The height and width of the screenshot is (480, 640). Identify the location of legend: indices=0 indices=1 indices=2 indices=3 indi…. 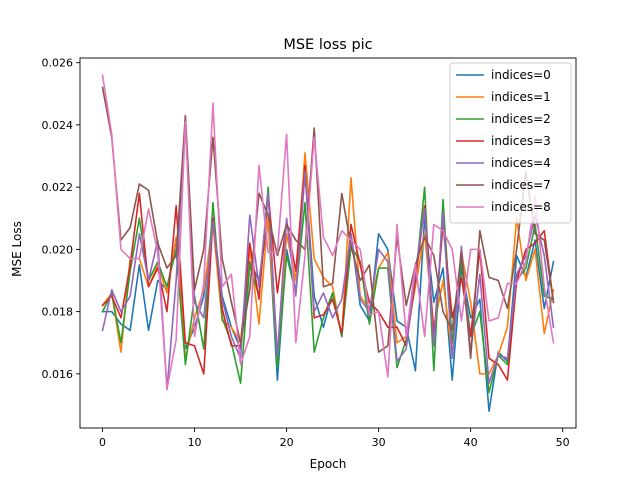
(510, 143).